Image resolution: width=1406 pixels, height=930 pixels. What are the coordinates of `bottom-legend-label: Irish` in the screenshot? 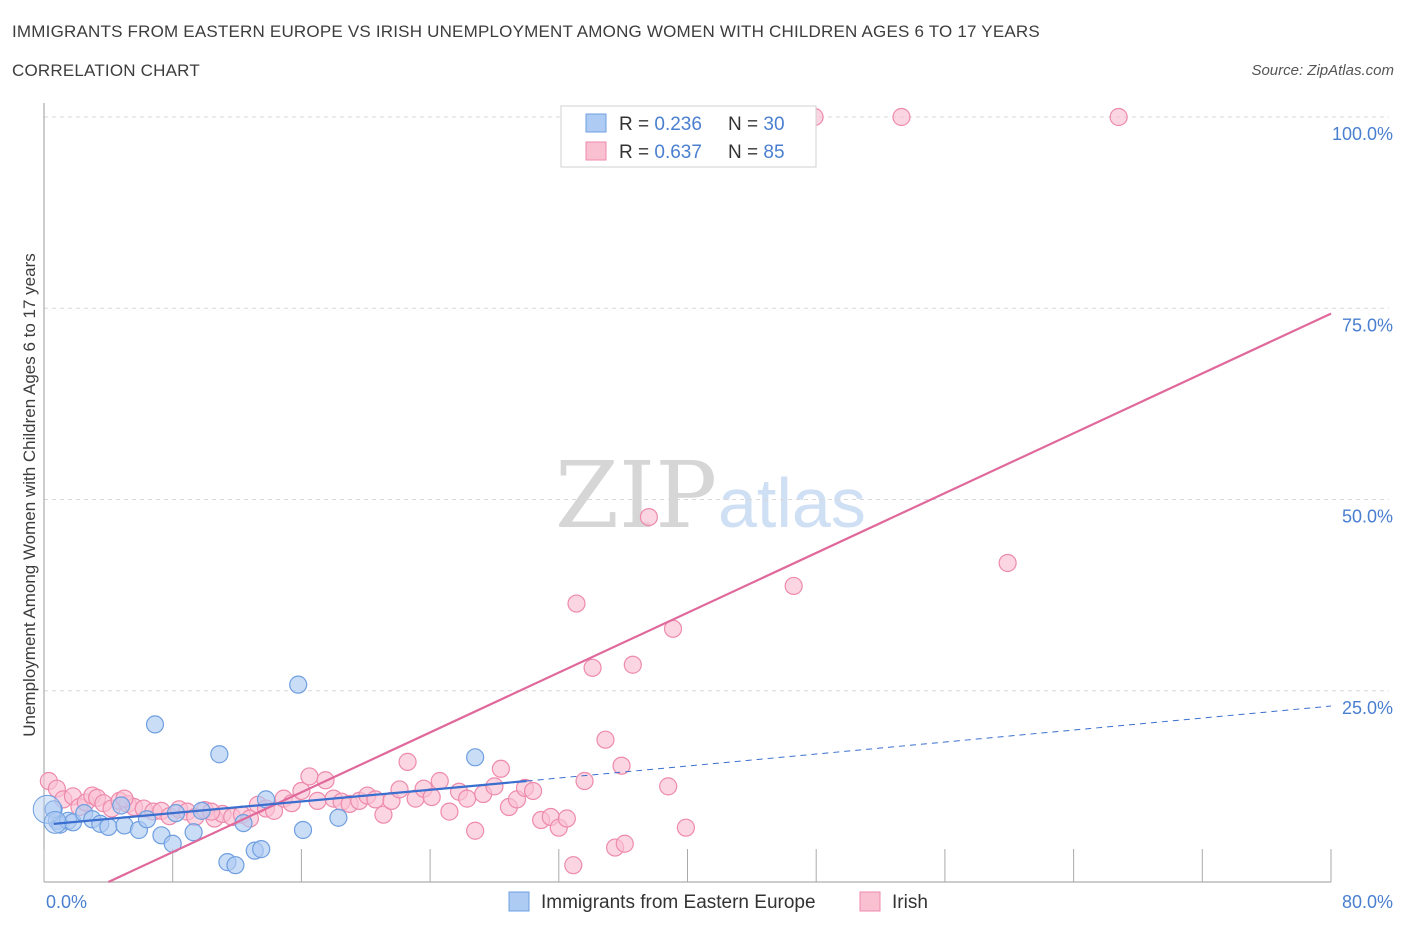 It's located at (910, 902).